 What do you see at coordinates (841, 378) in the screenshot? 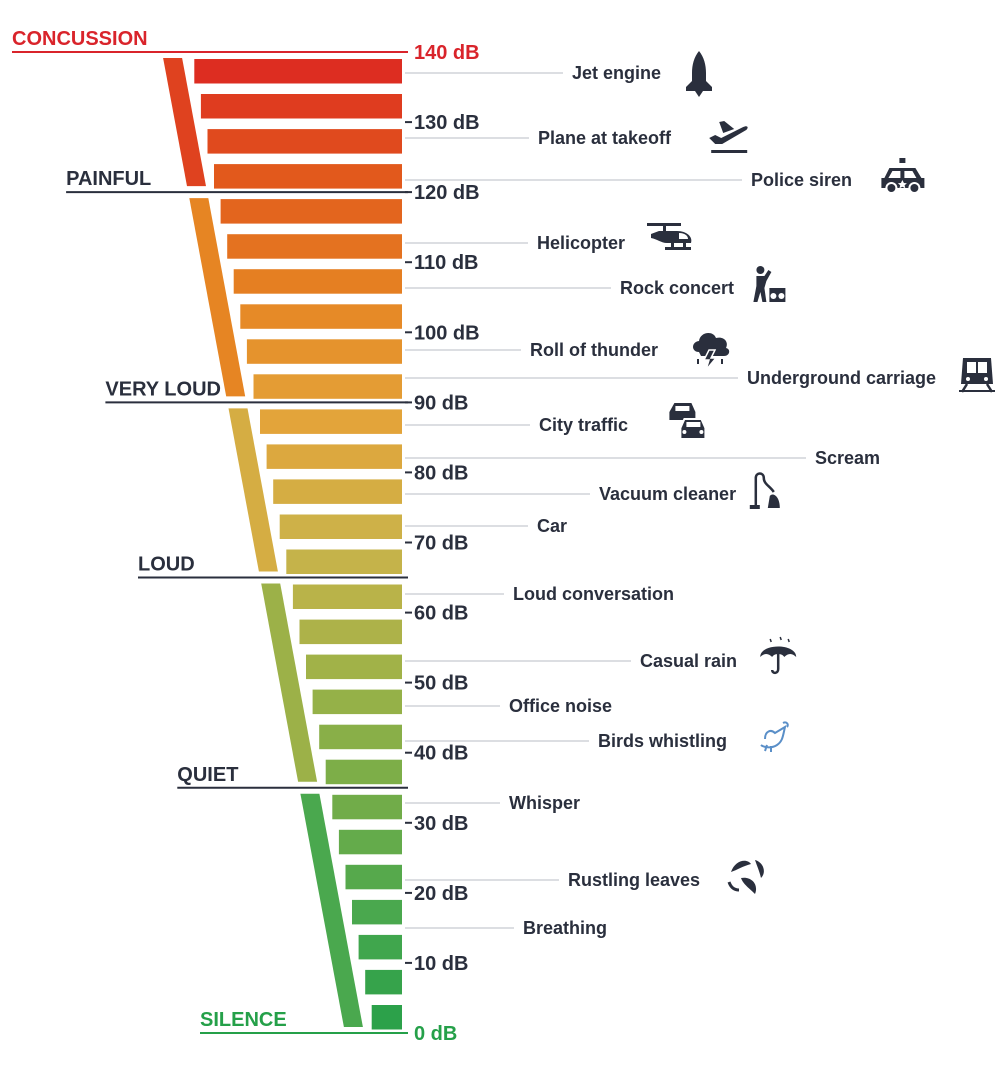
I see `sound-label: Underground carriage` at bounding box center [841, 378].